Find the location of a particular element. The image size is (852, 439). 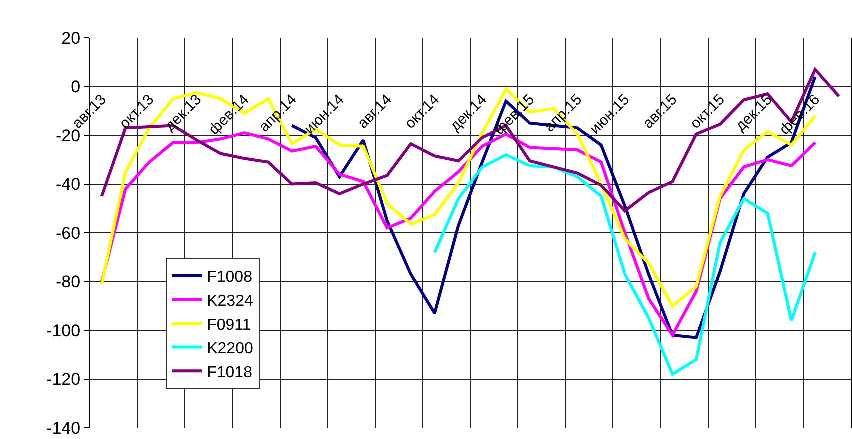

y-tick-label: 0 is located at coordinates (76, 87).